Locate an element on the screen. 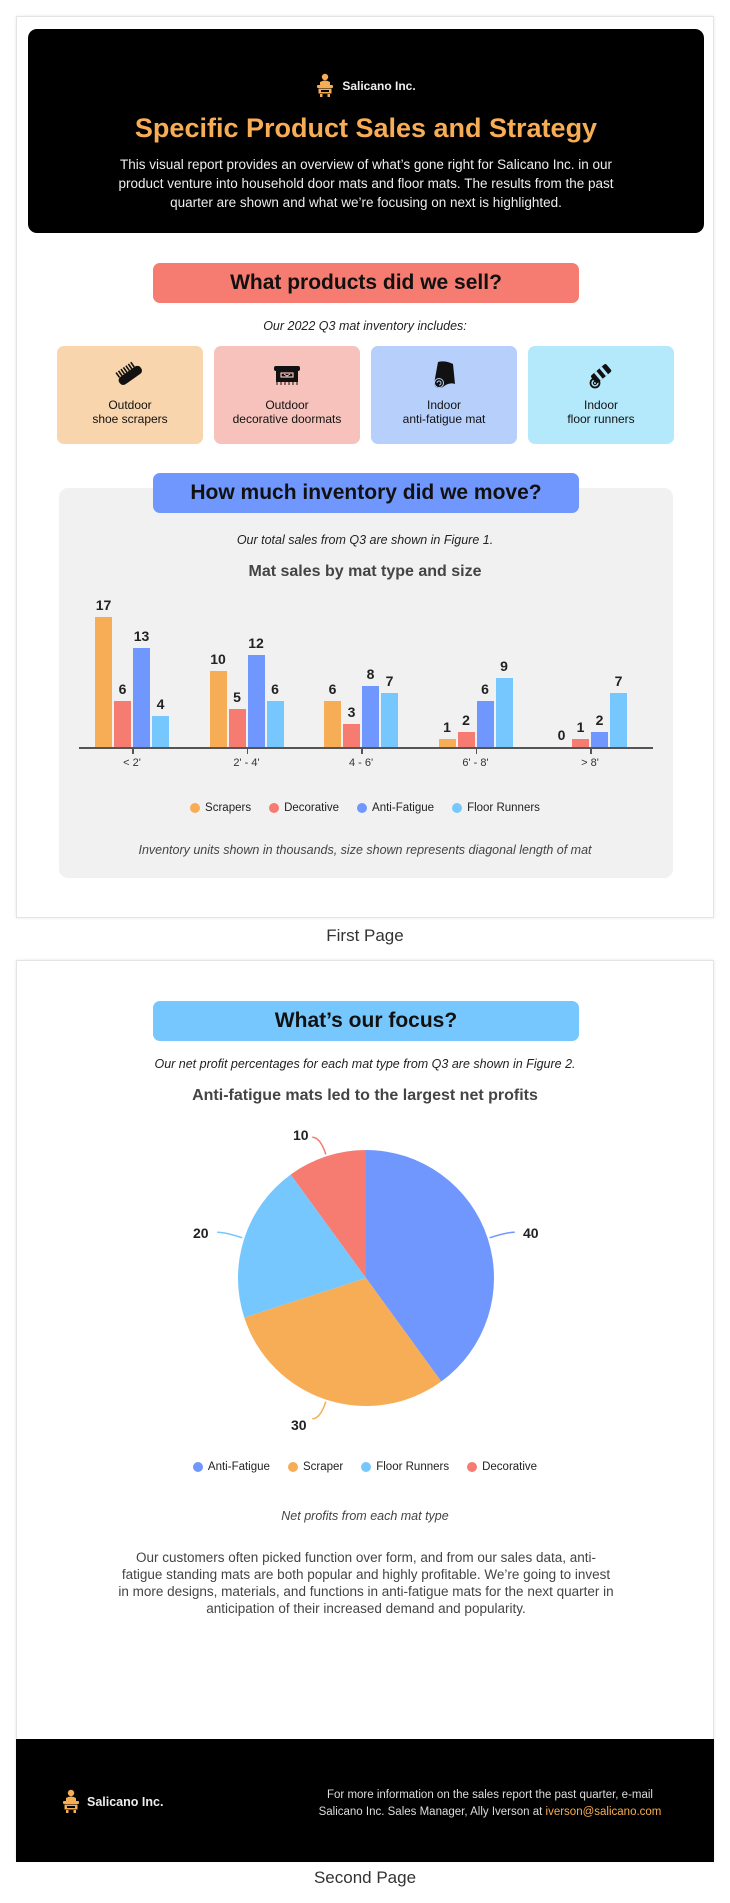 This screenshot has height=1903, width=730. x-tick-label: < 2' is located at coordinates (132, 763).